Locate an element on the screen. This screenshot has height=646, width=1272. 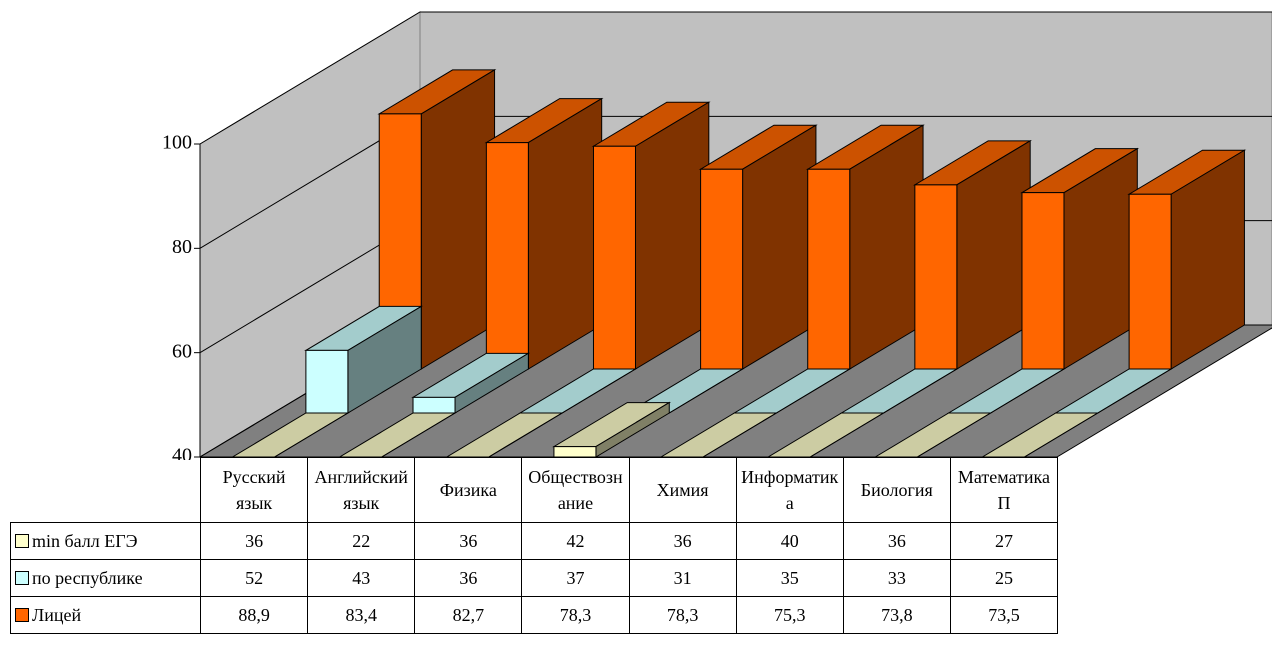
category-label: Информатика is located at coordinates (789, 490).